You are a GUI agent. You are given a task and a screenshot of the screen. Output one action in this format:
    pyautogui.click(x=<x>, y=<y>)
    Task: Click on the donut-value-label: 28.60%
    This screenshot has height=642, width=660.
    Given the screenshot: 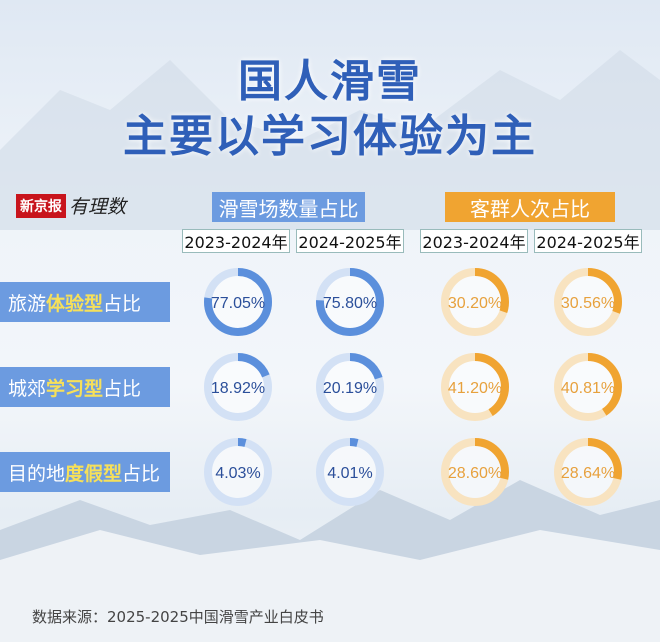 What is the action you would take?
    pyautogui.click(x=475, y=473)
    